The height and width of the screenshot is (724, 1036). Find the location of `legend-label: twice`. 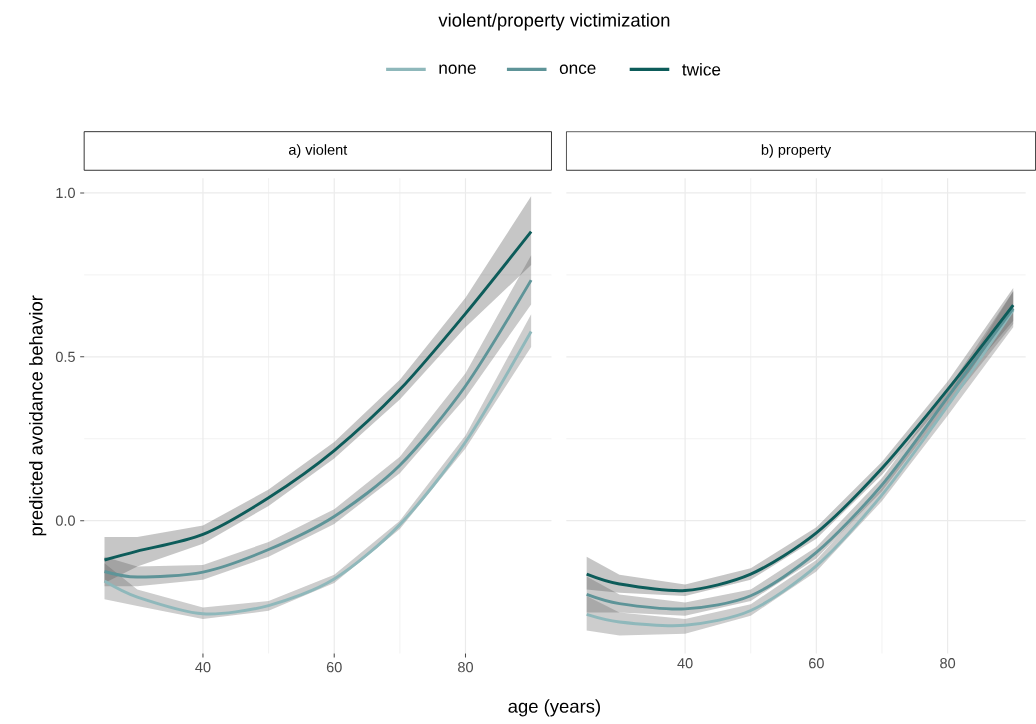

legend-label: twice is located at coordinates (701, 69).